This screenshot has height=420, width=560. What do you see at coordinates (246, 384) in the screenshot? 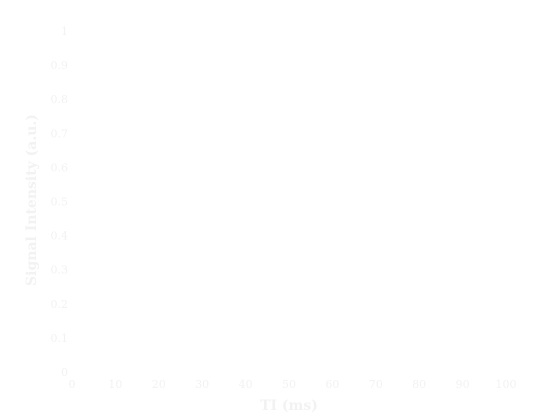
I see `x-tick-label: 40` at bounding box center [246, 384].